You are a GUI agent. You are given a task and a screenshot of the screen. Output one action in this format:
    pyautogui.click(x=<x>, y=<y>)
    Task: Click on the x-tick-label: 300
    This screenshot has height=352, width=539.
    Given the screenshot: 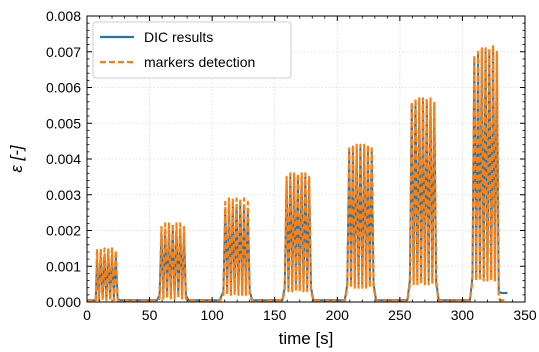 What is the action you would take?
    pyautogui.click(x=463, y=315)
    